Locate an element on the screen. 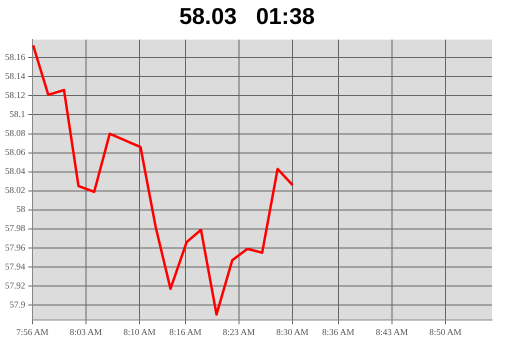  x-tick-label: 8:10 AM is located at coordinates (139, 331).